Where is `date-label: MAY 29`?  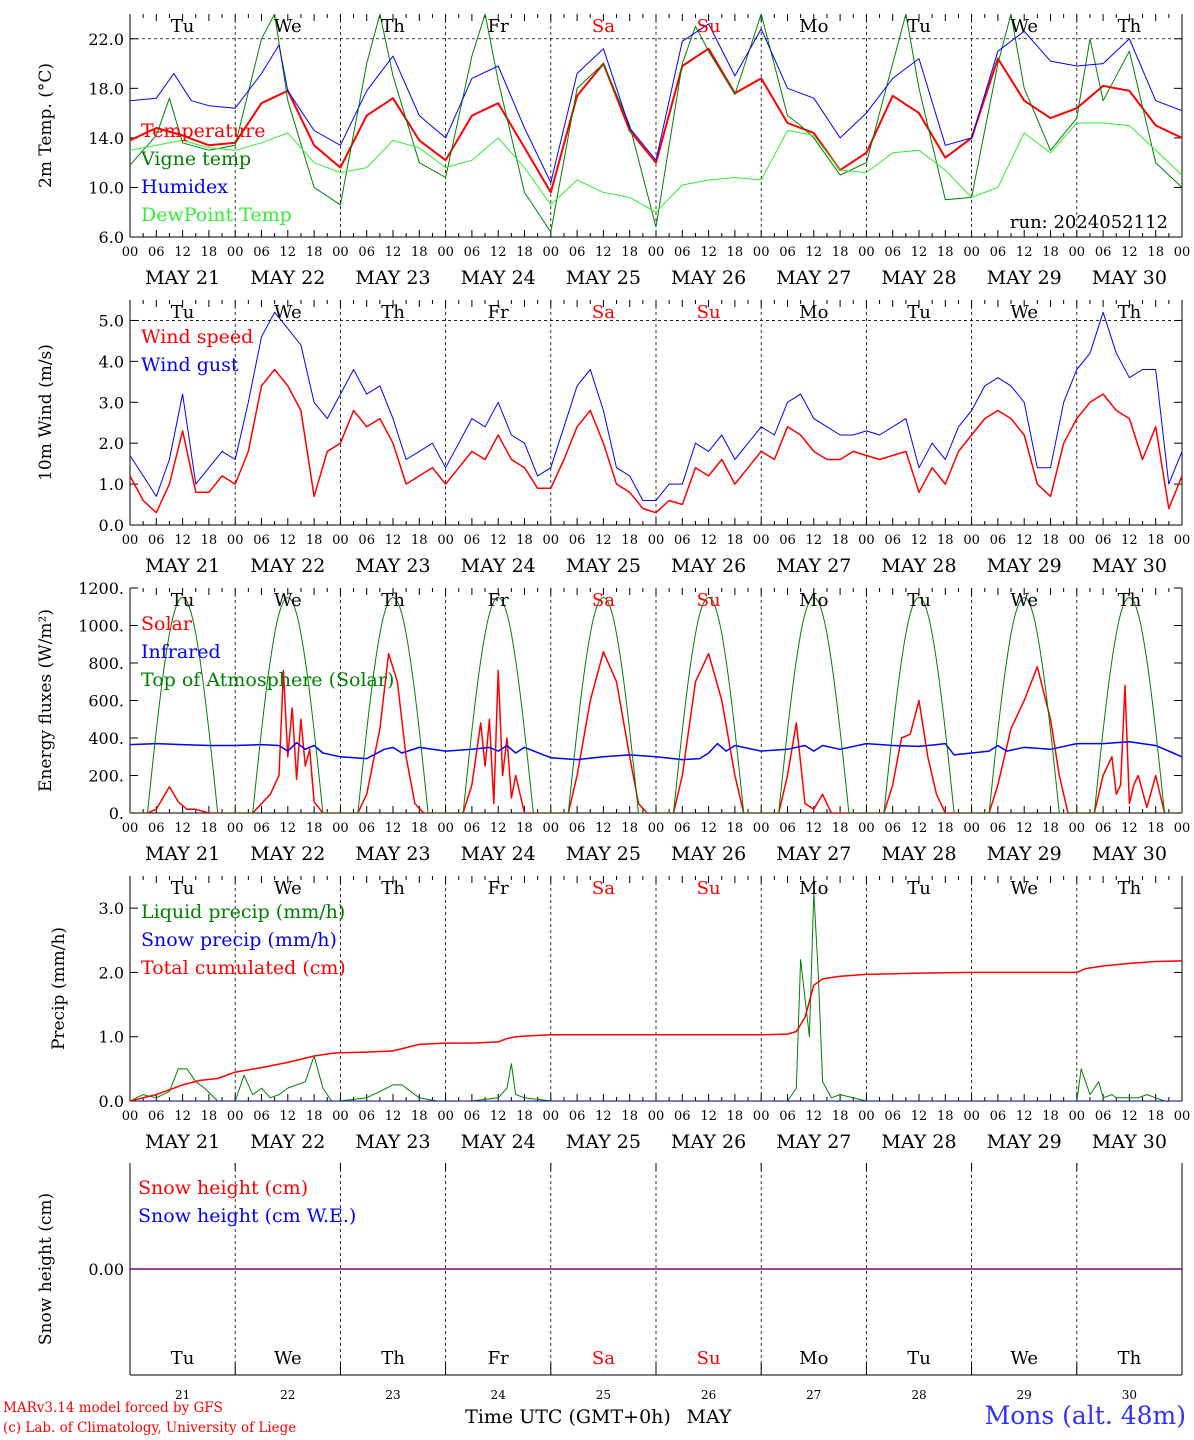
date-label: MAY 29 is located at coordinates (1024, 1142).